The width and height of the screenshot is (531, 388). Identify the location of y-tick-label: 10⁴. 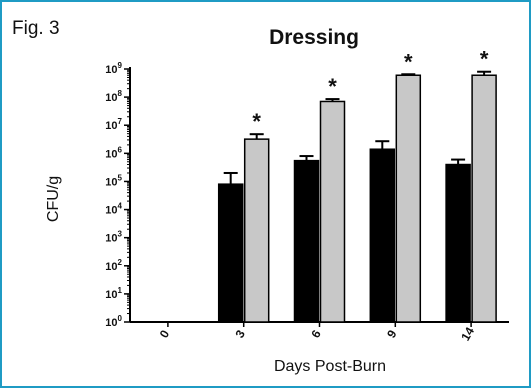
(113, 209).